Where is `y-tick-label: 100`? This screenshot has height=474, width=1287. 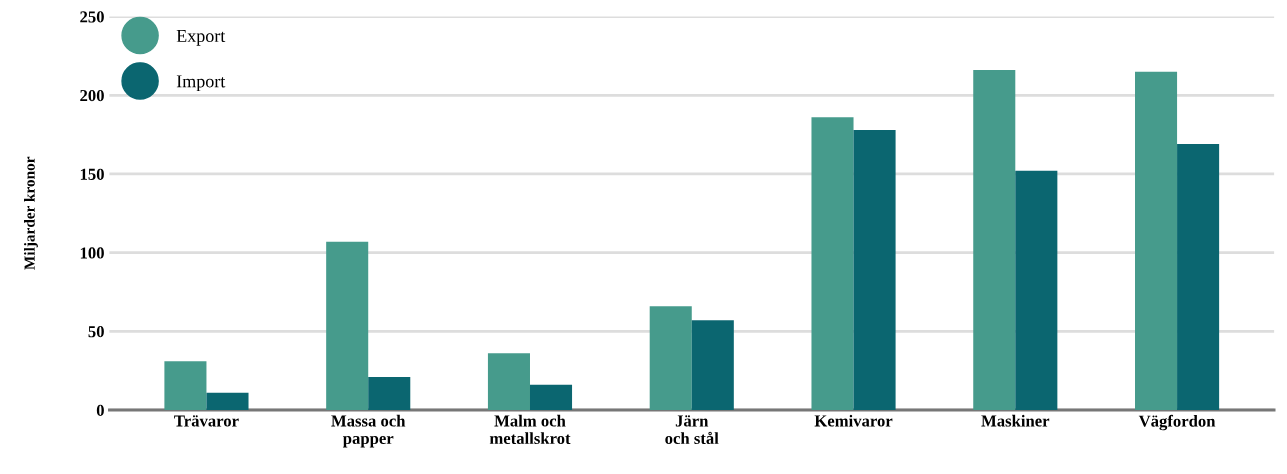 y-tick-label: 100 is located at coordinates (92, 253).